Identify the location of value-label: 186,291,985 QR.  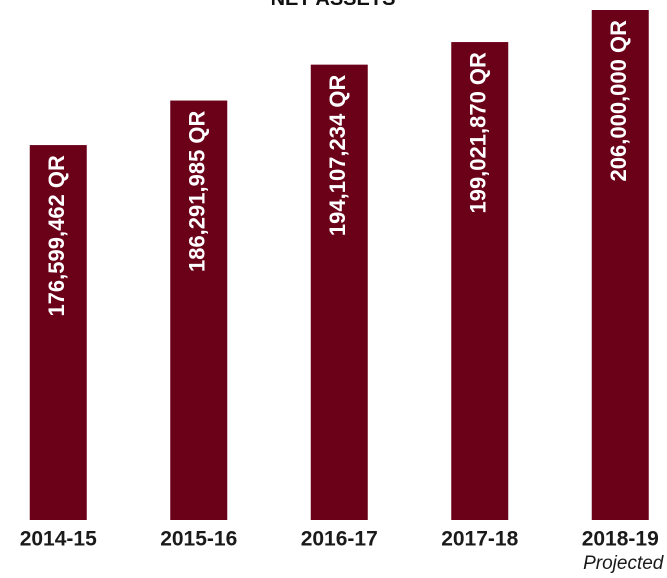
(197, 191).